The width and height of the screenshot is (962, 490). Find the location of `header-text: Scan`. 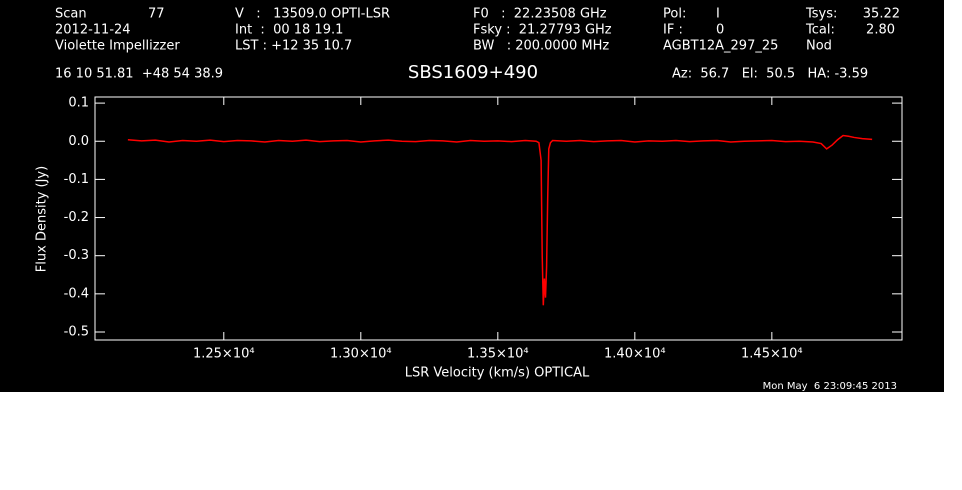

header-text: Scan is located at coordinates (71, 14).